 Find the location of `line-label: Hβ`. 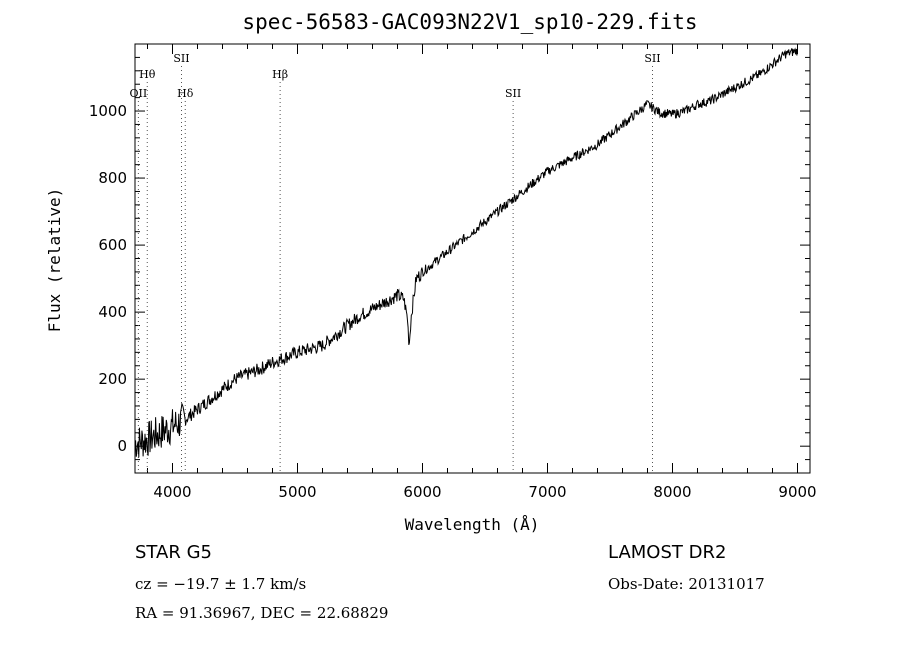

line-label: Hβ is located at coordinates (280, 74).